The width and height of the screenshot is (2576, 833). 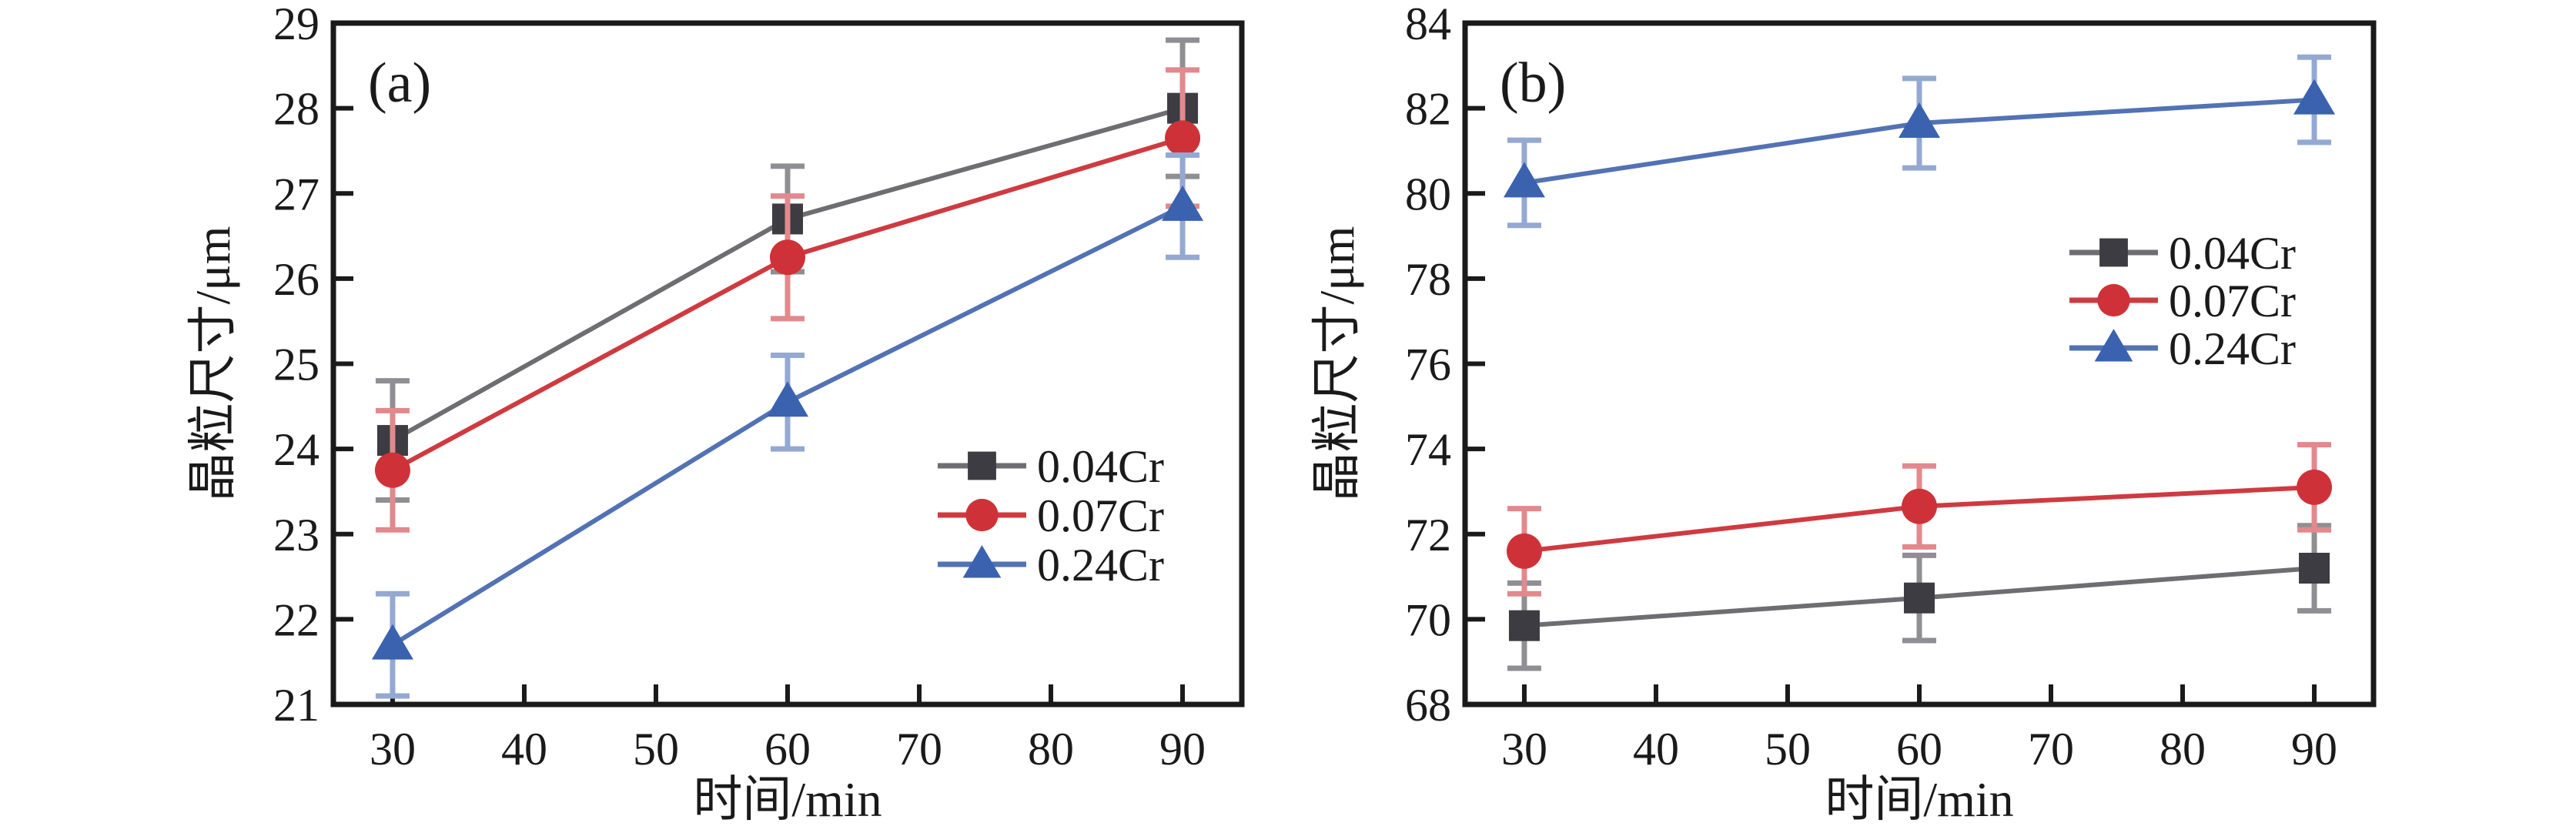 I want to click on y-tick-label: 68, so click(x=1428, y=705).